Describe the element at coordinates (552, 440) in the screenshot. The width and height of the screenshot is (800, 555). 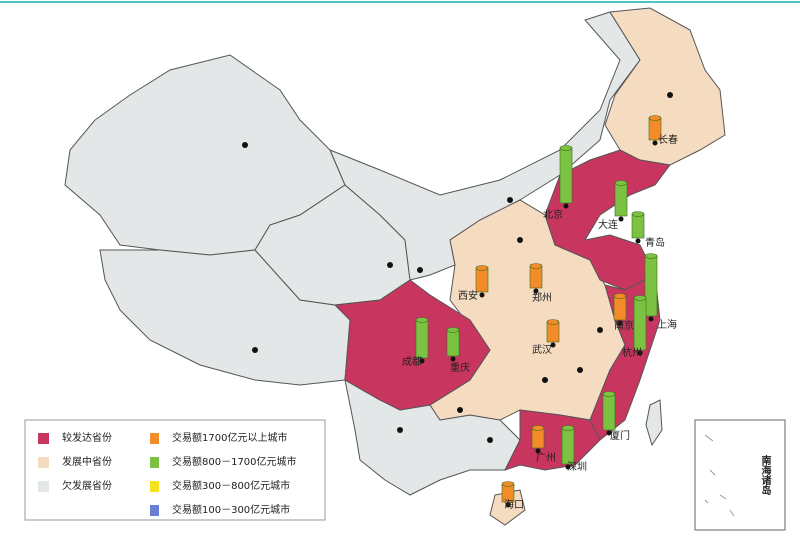
I see `province-guangdong` at that location.